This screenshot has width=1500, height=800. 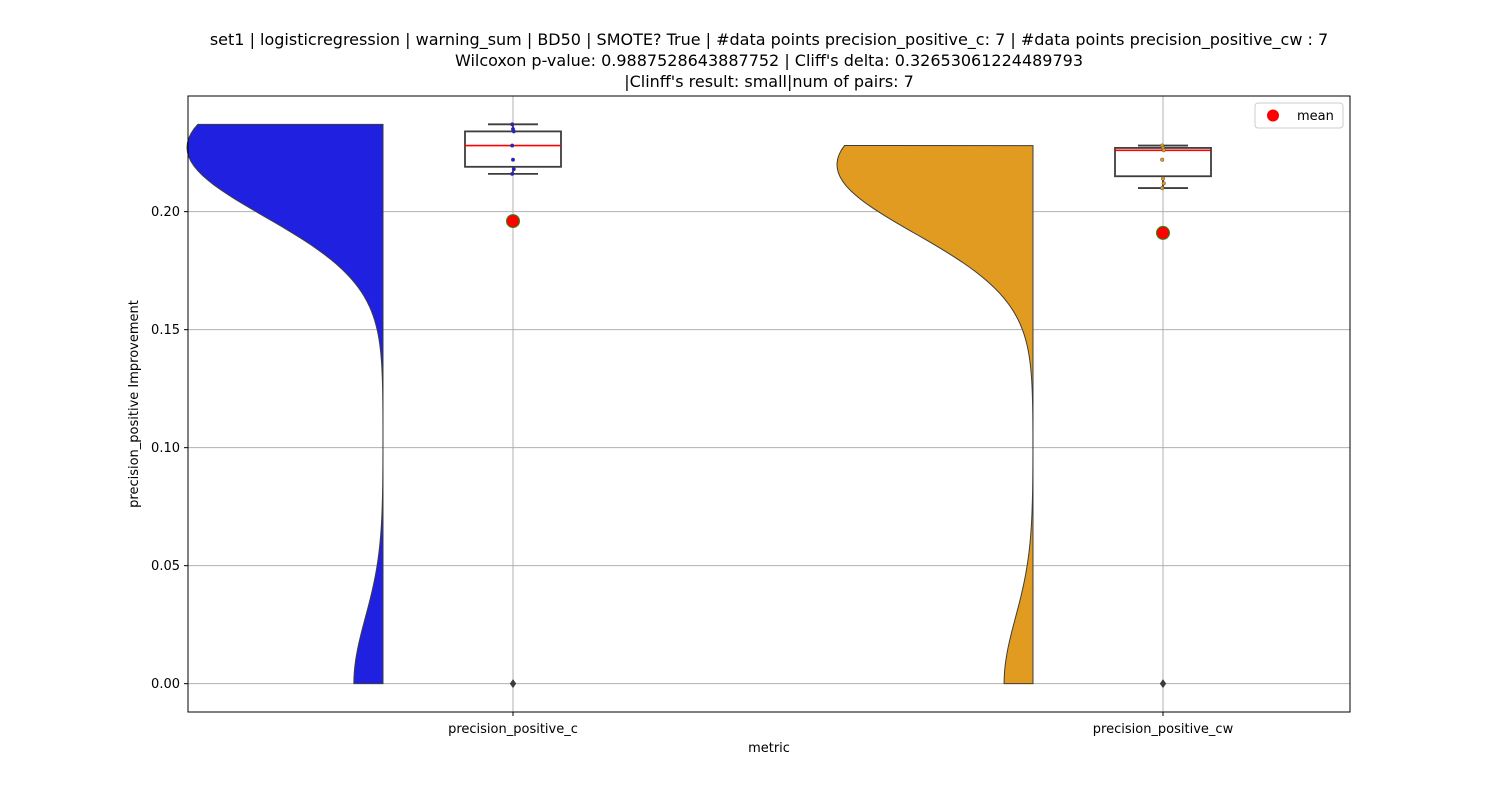 What do you see at coordinates (513, 729) in the screenshot?
I see `x-tick-label: precision_positive_c` at bounding box center [513, 729].